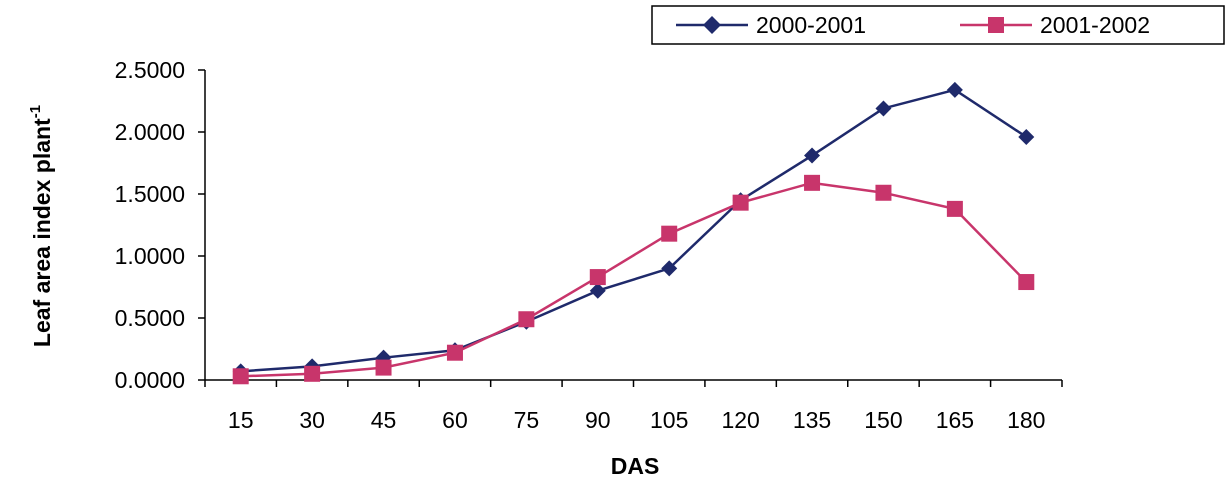  What do you see at coordinates (150, 70) in the screenshot?
I see `y-tick-label: 2.5000` at bounding box center [150, 70].